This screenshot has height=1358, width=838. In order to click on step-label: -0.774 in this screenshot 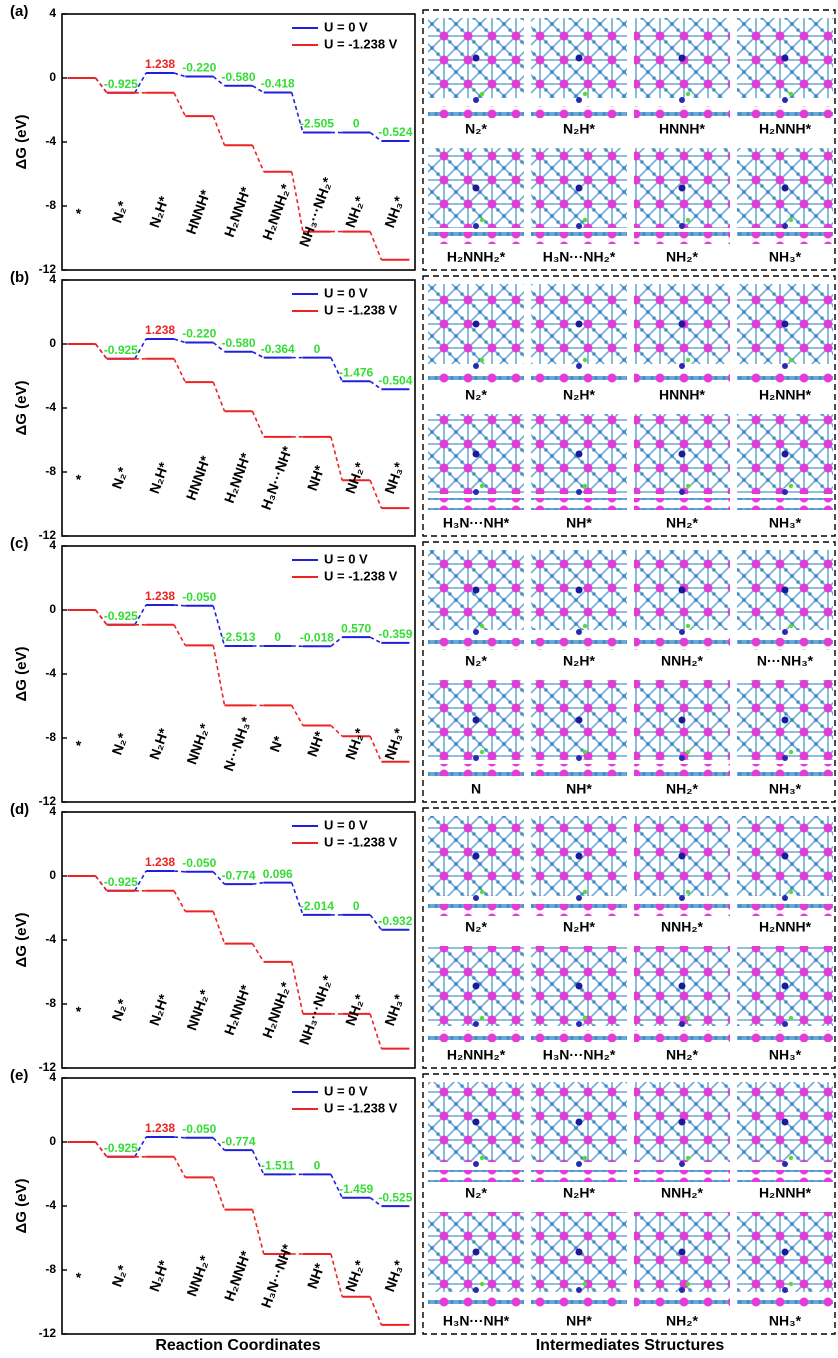, I will do `click(238, 875)`.